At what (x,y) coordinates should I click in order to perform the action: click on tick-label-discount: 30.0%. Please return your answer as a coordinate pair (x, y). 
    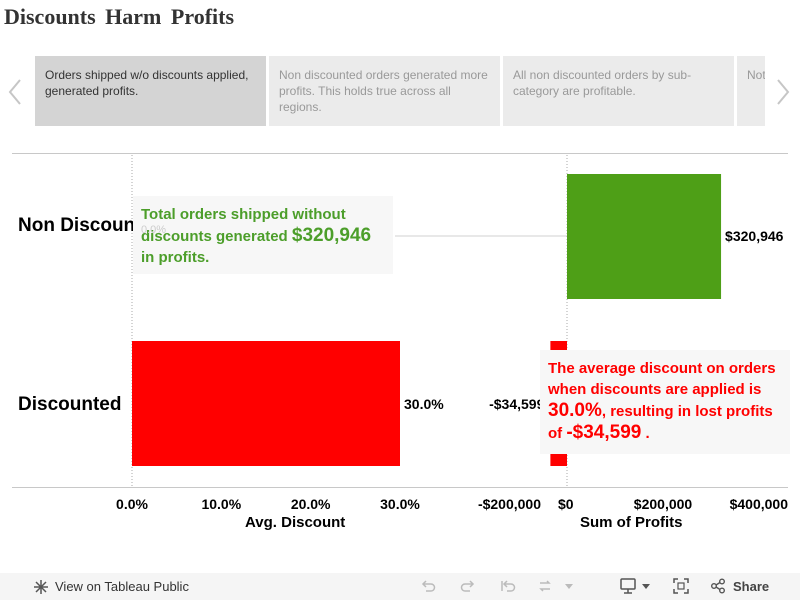
    Looking at the image, I should click on (400, 504).